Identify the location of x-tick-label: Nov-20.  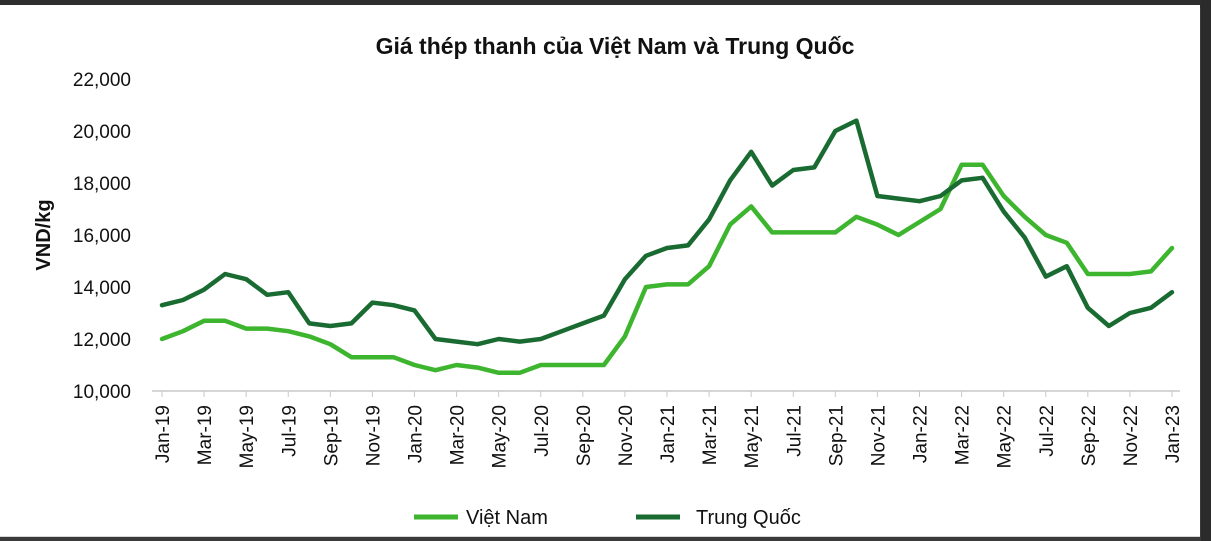
(626, 435).